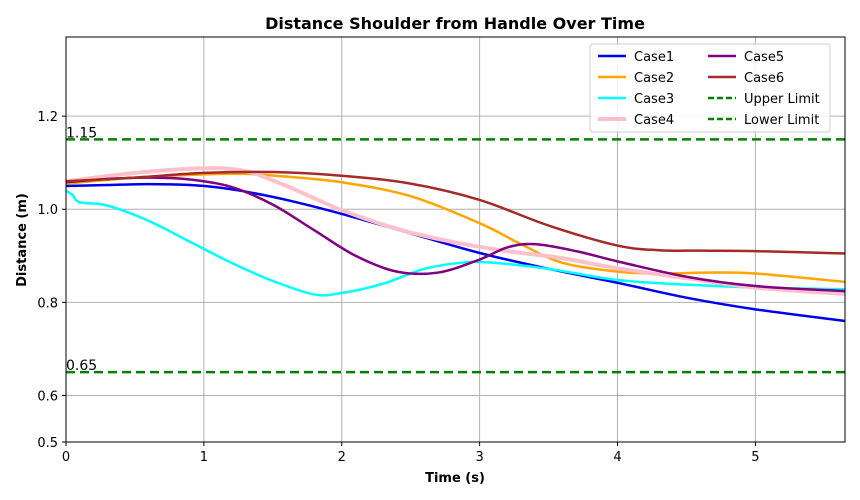  Describe the element at coordinates (47, 303) in the screenshot. I see `y-tick-label: 0.8` at that location.